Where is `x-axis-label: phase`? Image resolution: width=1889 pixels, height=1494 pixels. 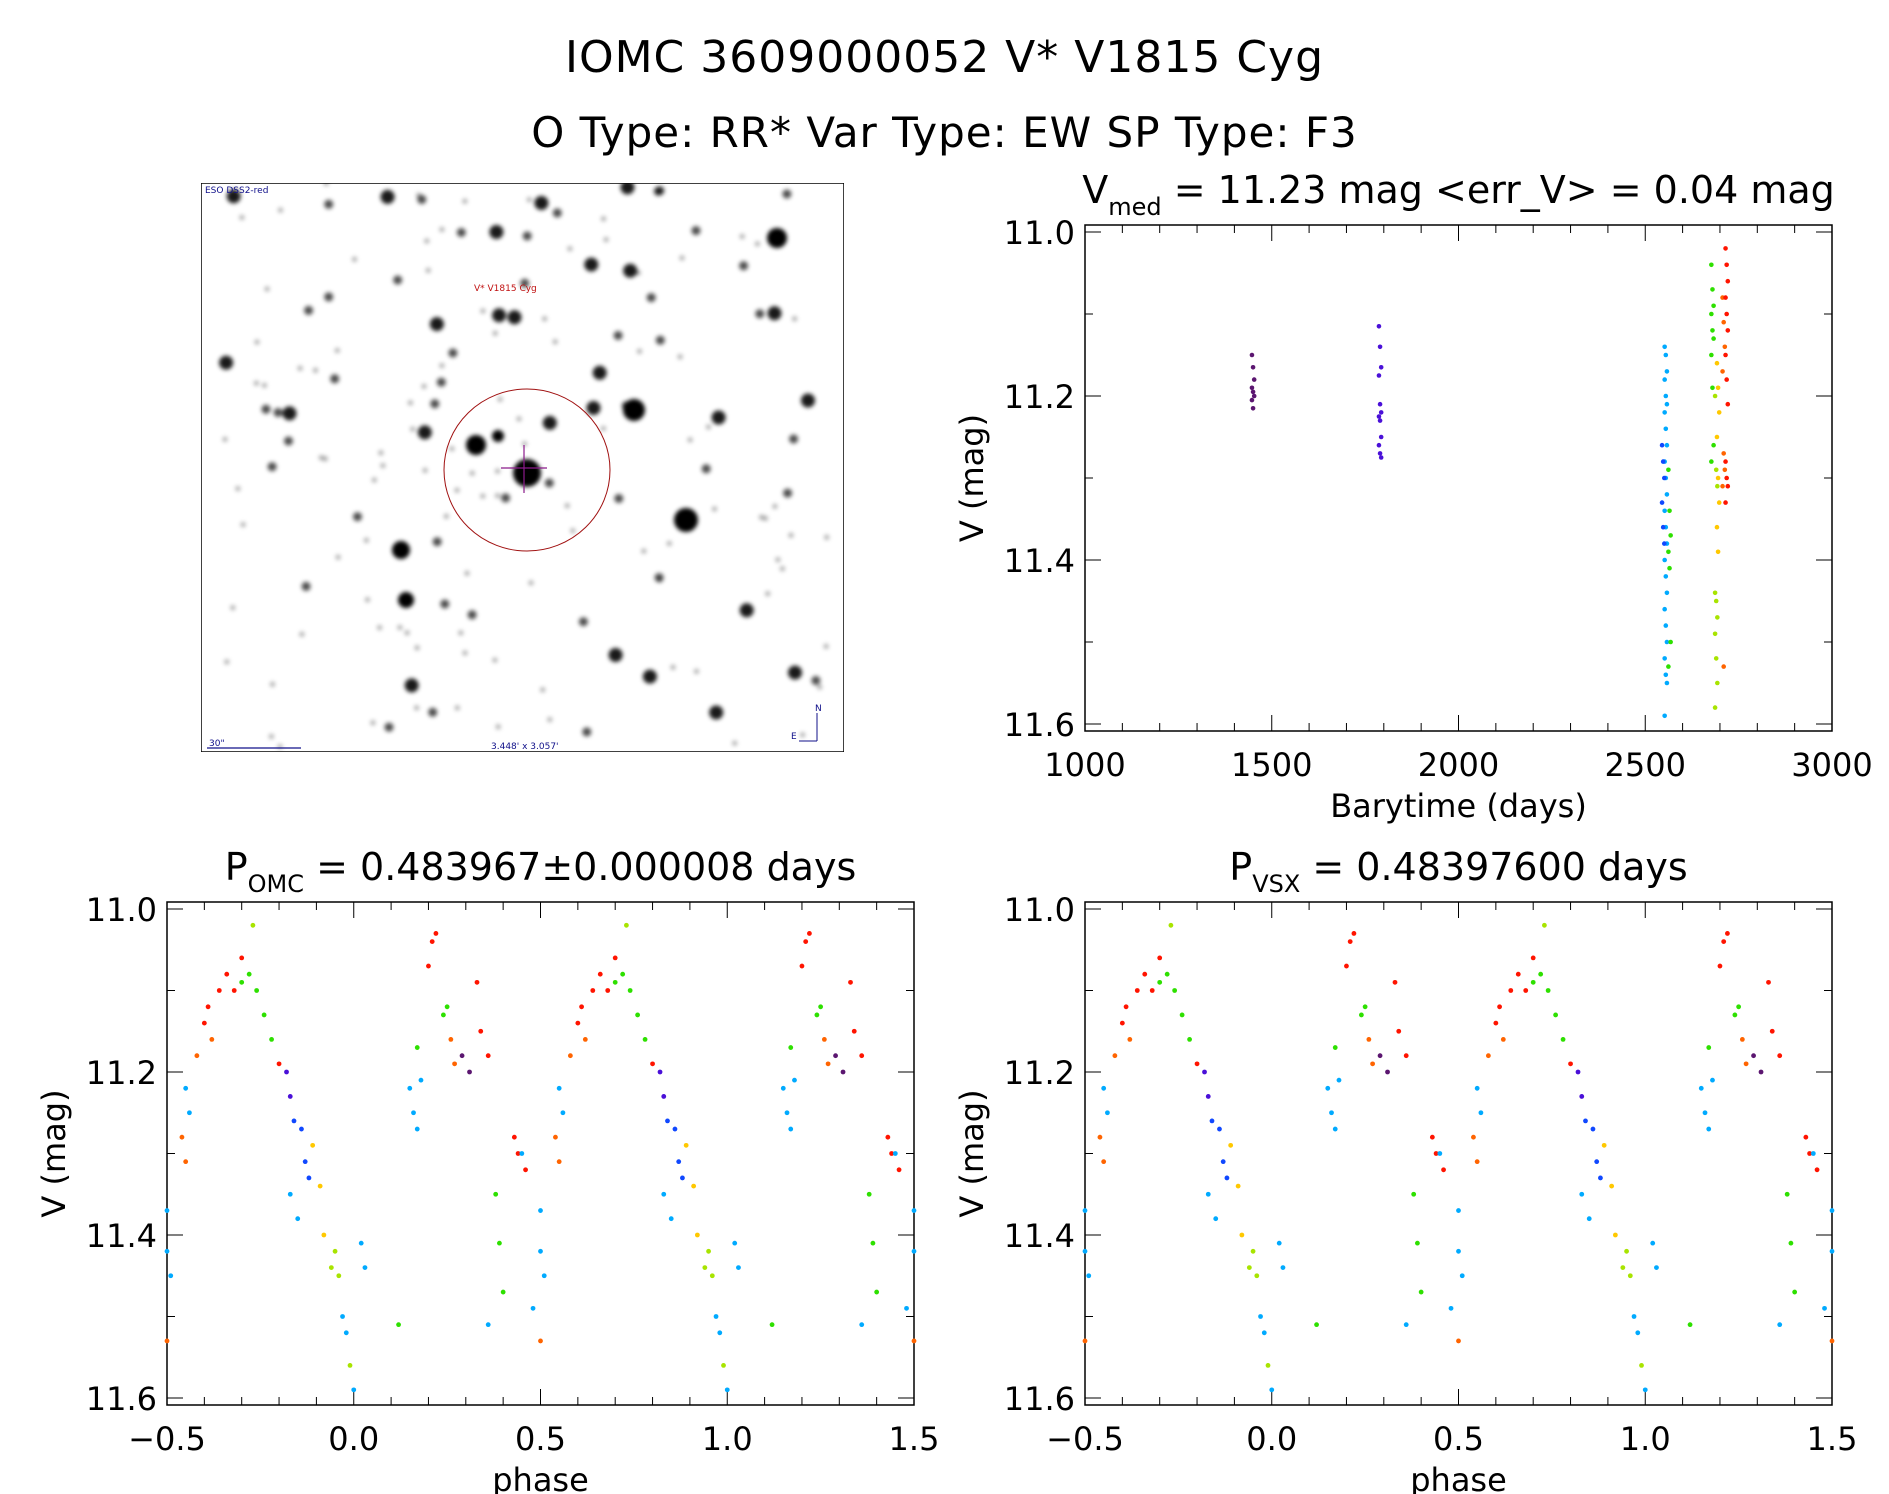
x-axis-label: phase is located at coordinates (1458, 1477).